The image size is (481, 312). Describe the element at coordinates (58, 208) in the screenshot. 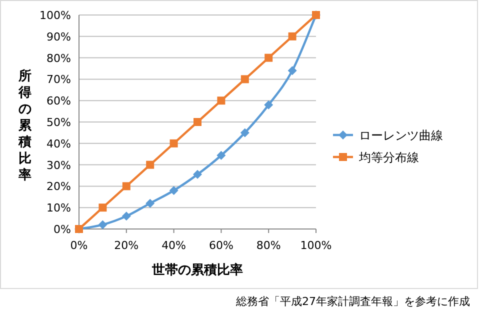

I see `y-tick-label: 10%` at that location.